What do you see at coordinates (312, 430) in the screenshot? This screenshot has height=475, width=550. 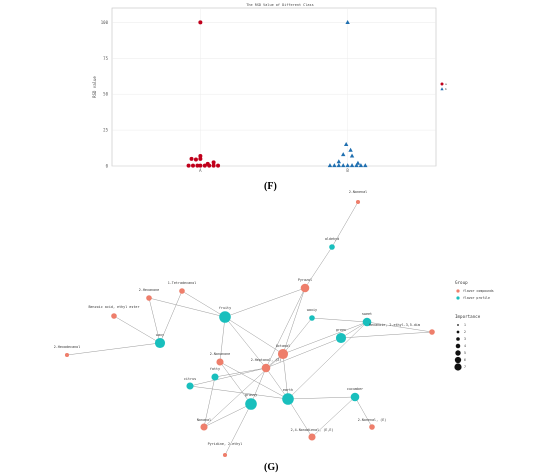 I see `node-label: 2,4-Nonadienal, (E,E)` at bounding box center [312, 430].